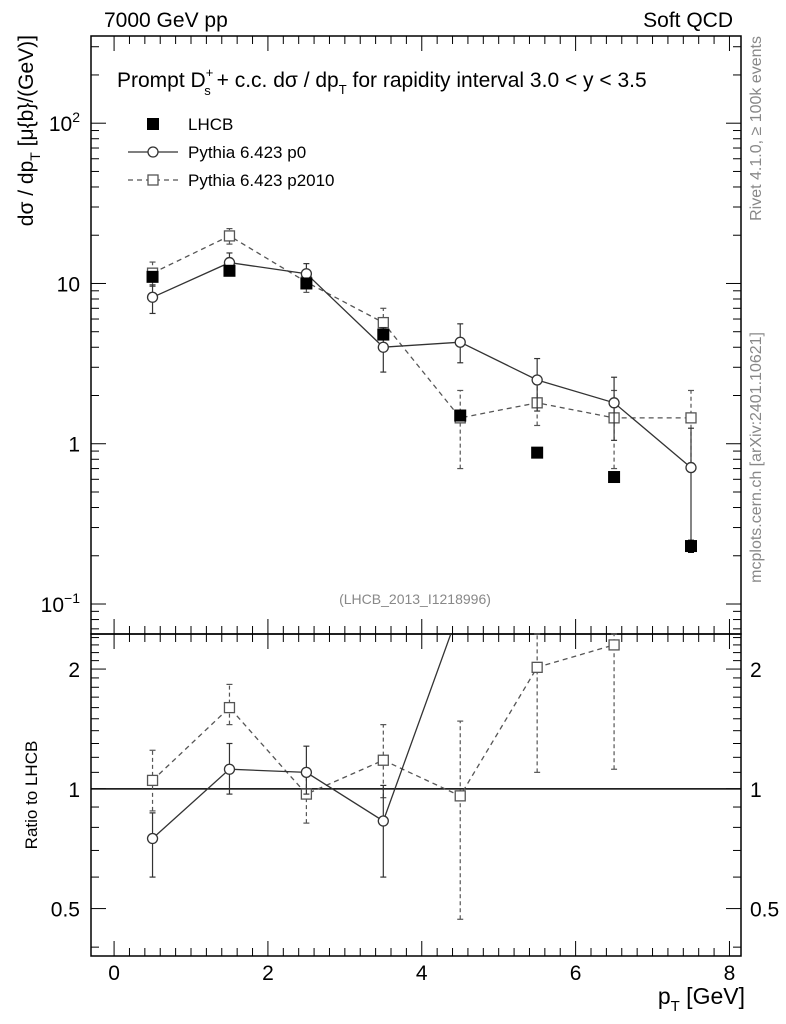  I want to click on ratio-ylabel: Ratio to LHCB, so click(31, 795).